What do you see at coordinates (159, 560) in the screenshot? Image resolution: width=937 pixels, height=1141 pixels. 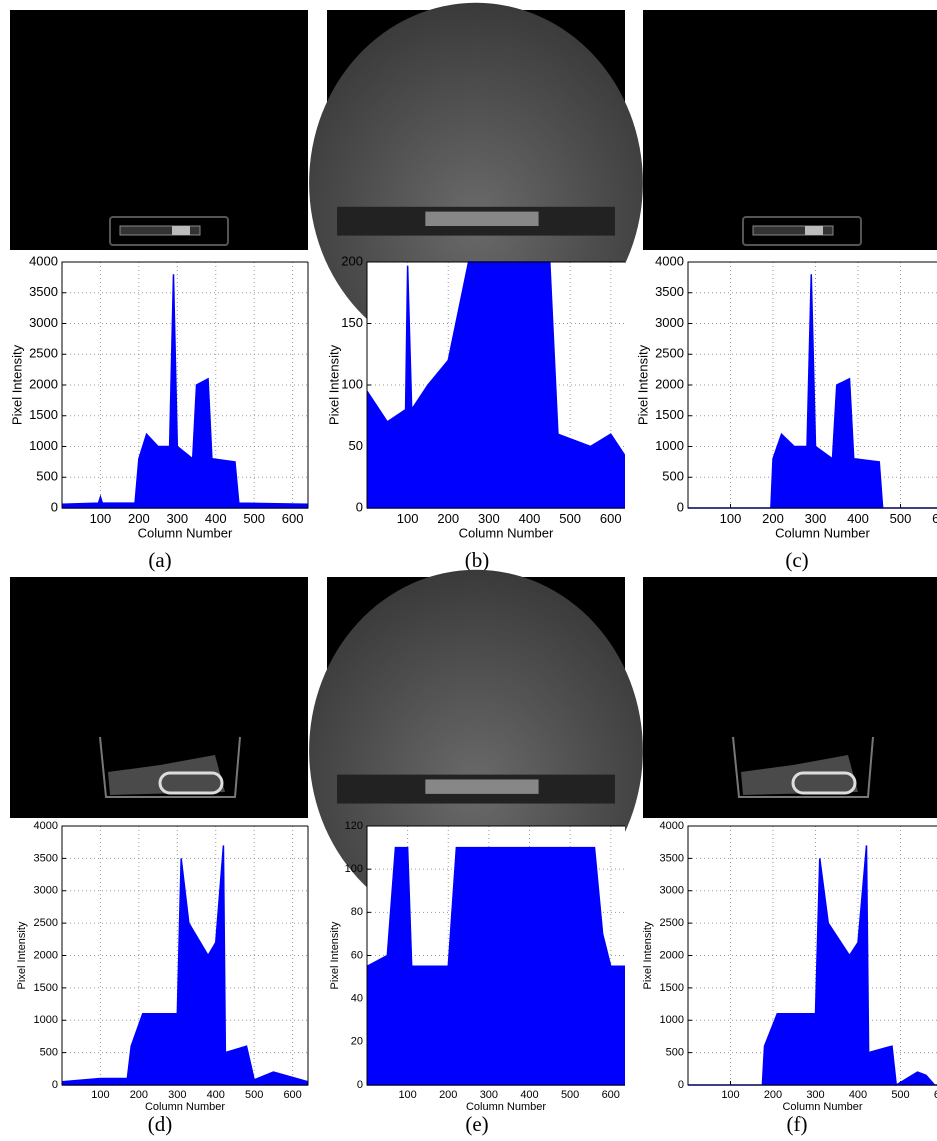 I see `caption: (a)` at bounding box center [159, 560].